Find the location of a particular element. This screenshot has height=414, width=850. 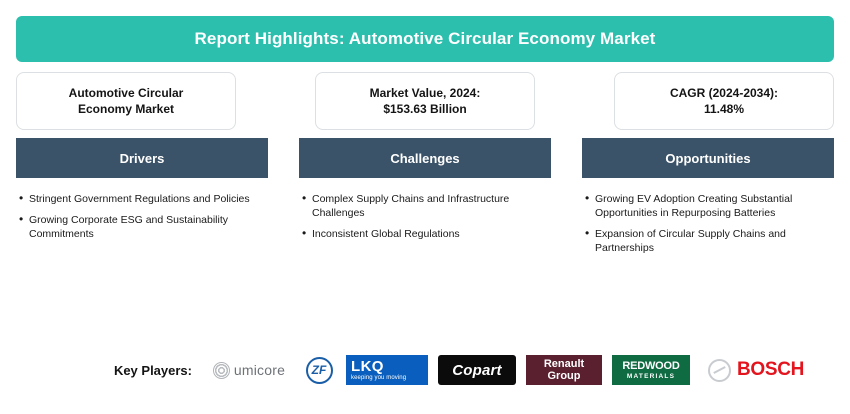

lkq-logo: LKQ keeping you moving is located at coordinates (387, 370).